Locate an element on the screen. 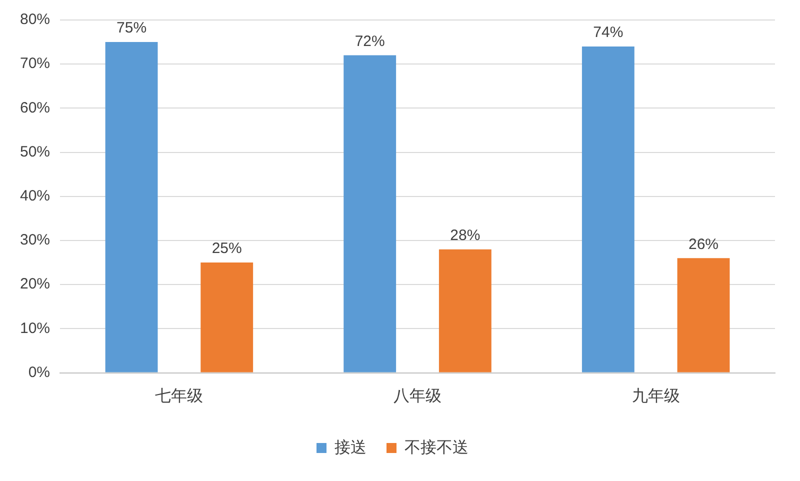 The height and width of the screenshot is (481, 800). y-tick-label: 10% is located at coordinates (35, 328).